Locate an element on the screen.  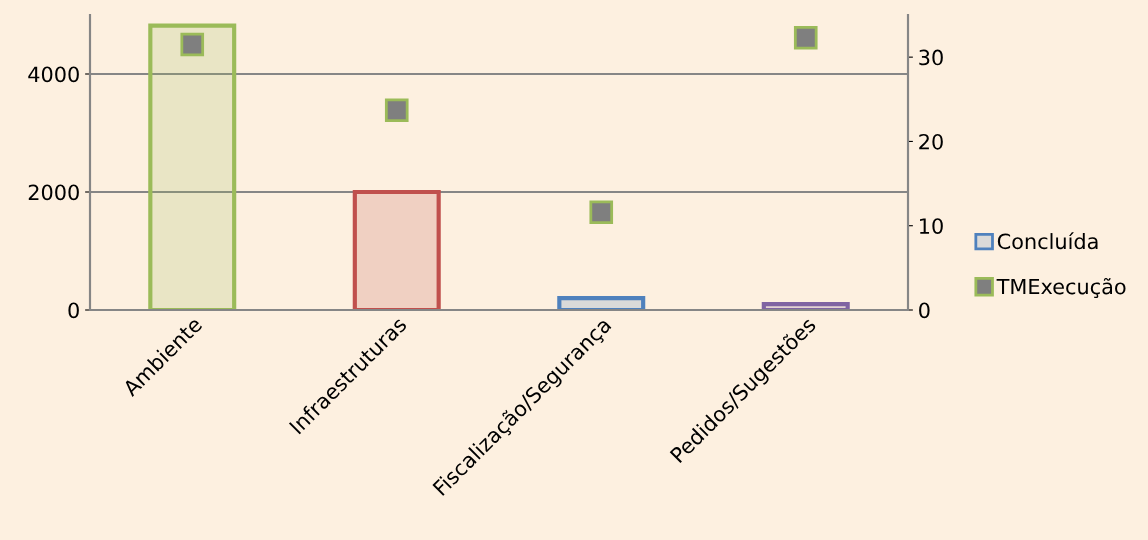
y-tick-label: 2000 is located at coordinates (53, 192).